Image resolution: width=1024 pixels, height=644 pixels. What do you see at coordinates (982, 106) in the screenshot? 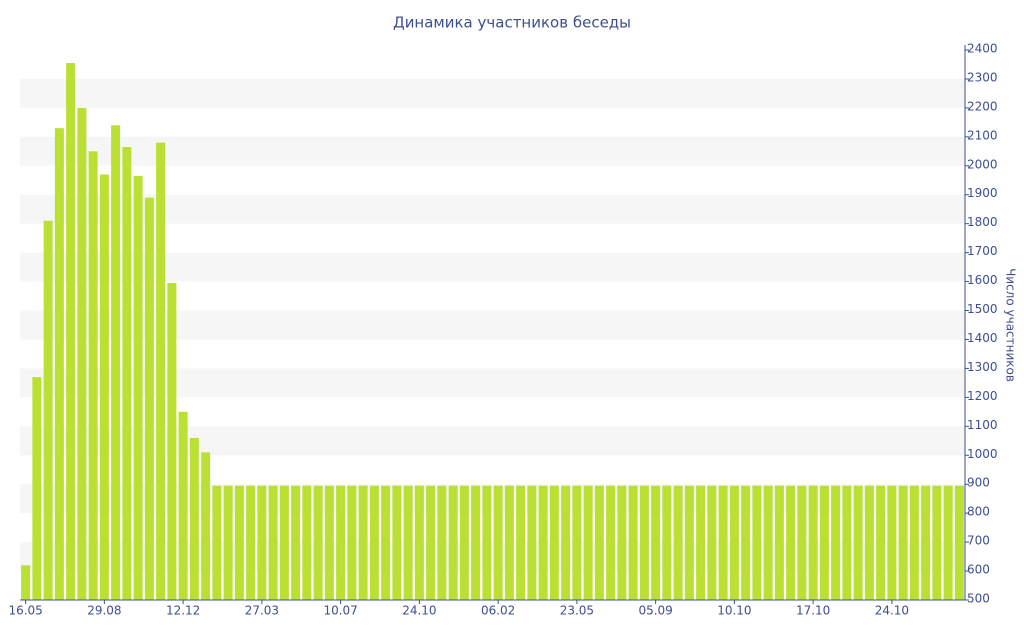
I see `y-tick-label: 2200` at bounding box center [982, 106].